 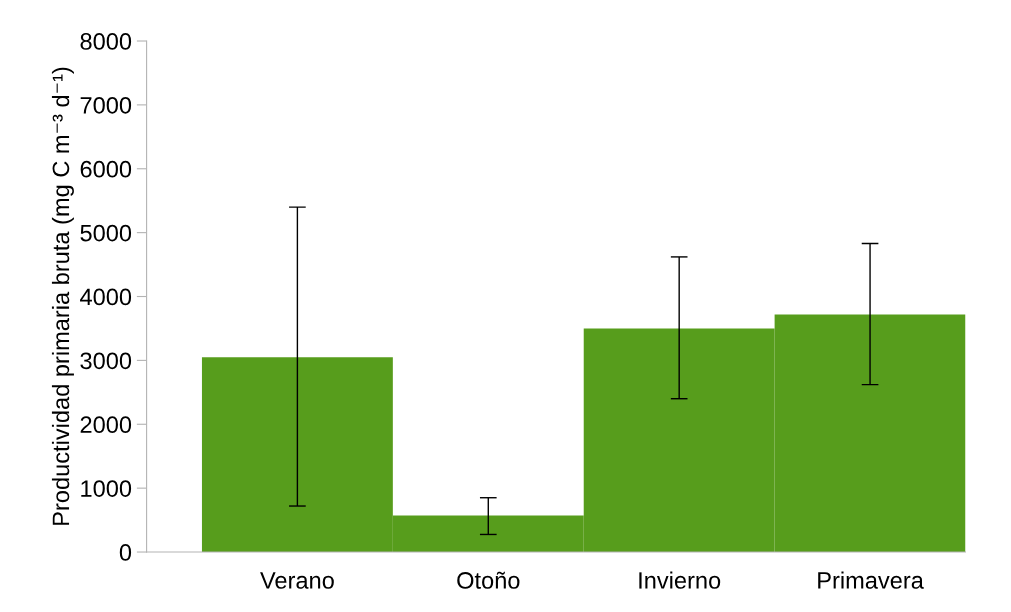 I want to click on y-tick-label: 0, so click(x=125, y=552).